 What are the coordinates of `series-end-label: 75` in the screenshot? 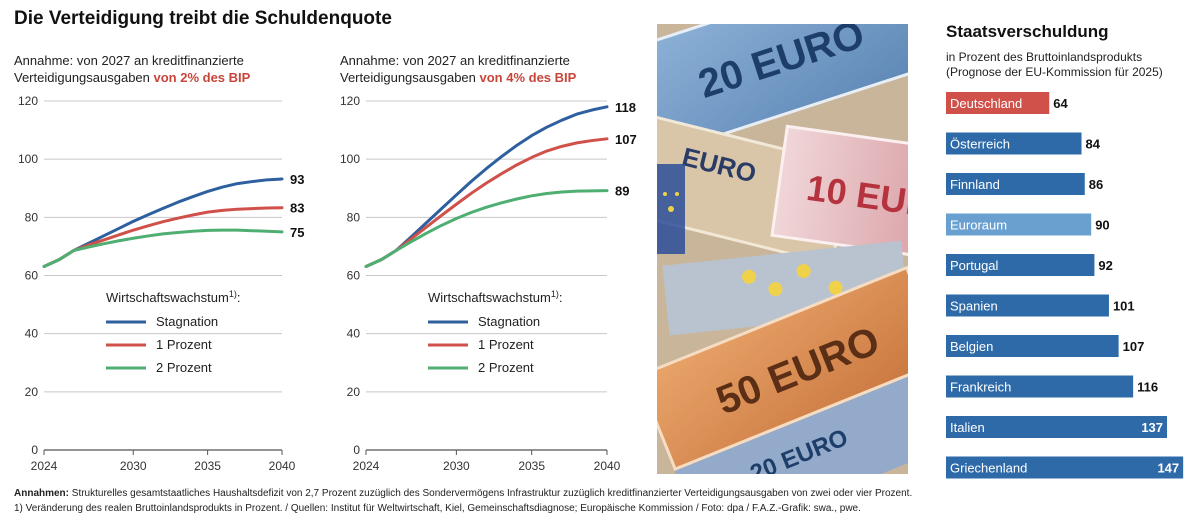 It's located at (297, 232).